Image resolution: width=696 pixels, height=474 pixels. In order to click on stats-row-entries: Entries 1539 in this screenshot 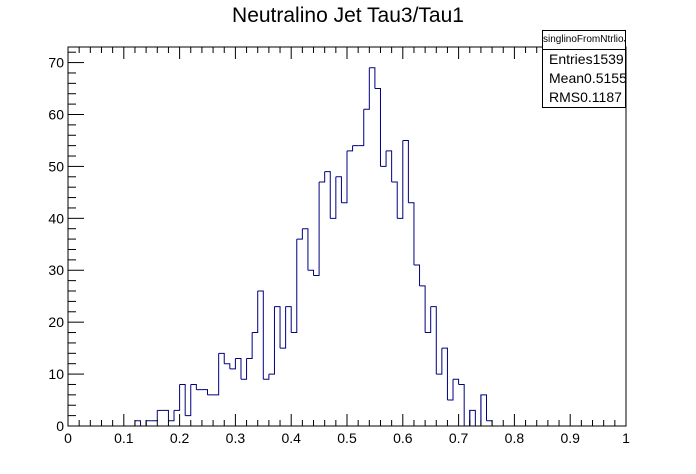, I will do `click(584, 59)`.